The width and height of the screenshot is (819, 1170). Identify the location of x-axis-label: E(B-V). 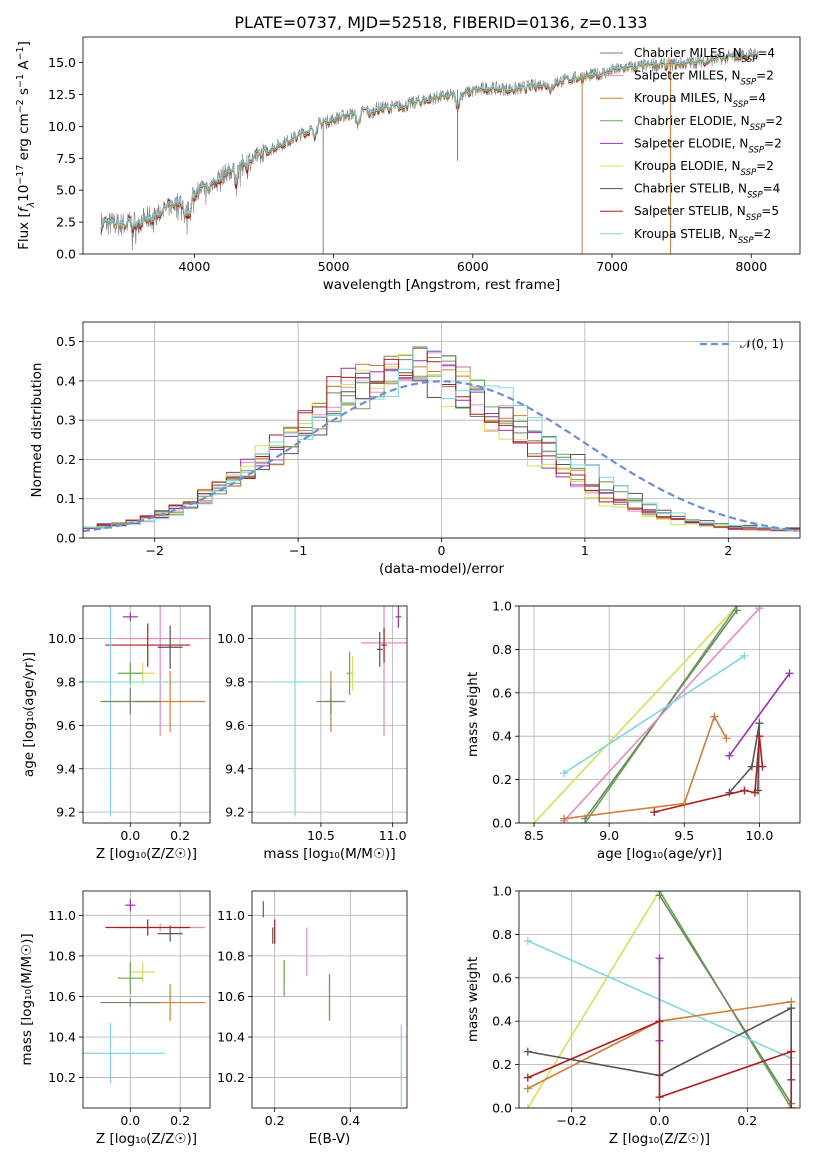
(330, 1139).